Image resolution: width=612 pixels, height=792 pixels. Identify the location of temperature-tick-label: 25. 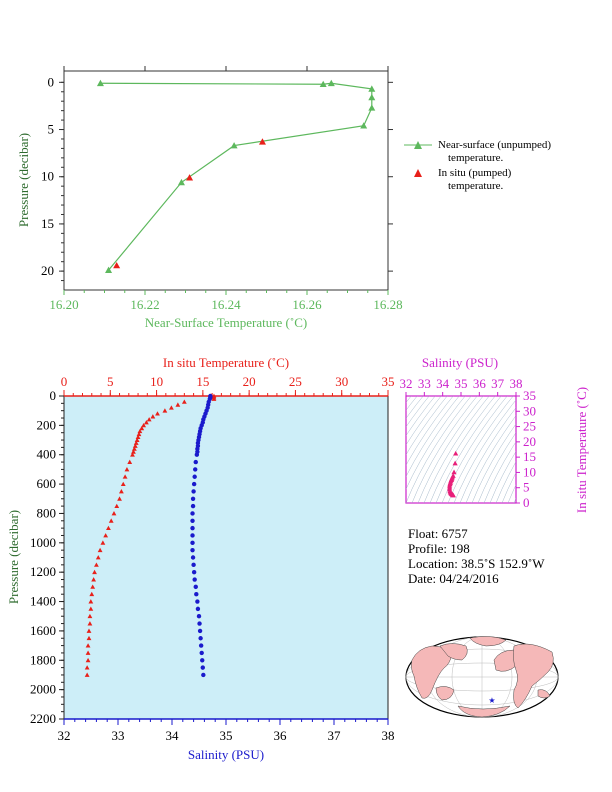
(295, 381).